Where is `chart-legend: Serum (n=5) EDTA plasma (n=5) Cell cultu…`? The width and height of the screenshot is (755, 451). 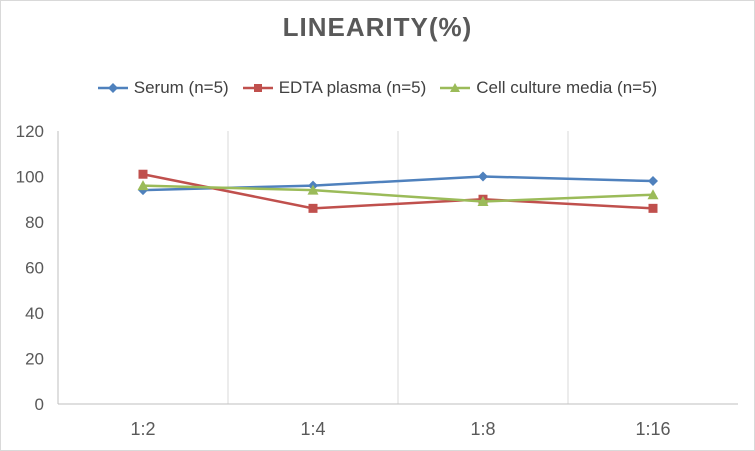
chart-legend: Serum (n=5) EDTA plasma (n=5) Cell cultu… is located at coordinates (377, 88).